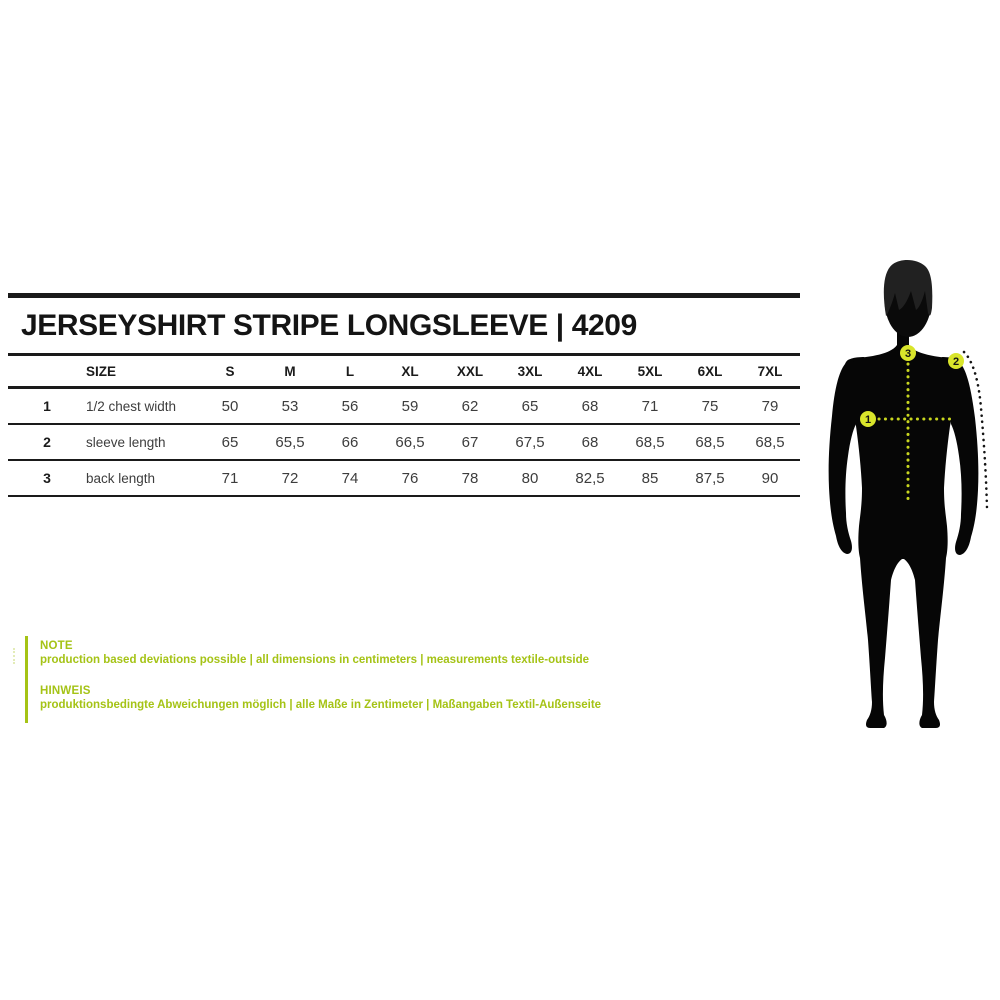 This screenshot has height=1000, width=1000. I want to click on divider-top, so click(404, 295).